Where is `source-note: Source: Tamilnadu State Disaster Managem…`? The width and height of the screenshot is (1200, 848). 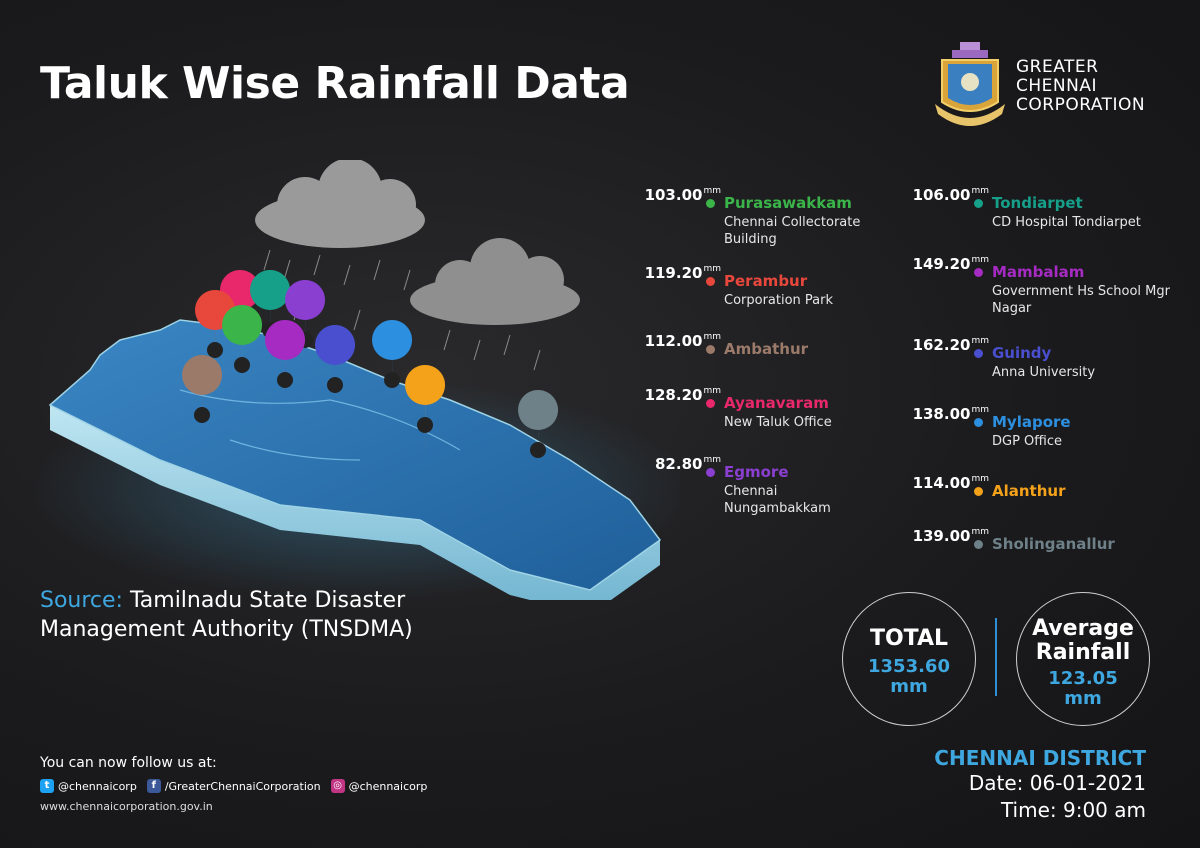 source-note: Source: Tamilnadu State Disaster Managem… is located at coordinates (250, 615).